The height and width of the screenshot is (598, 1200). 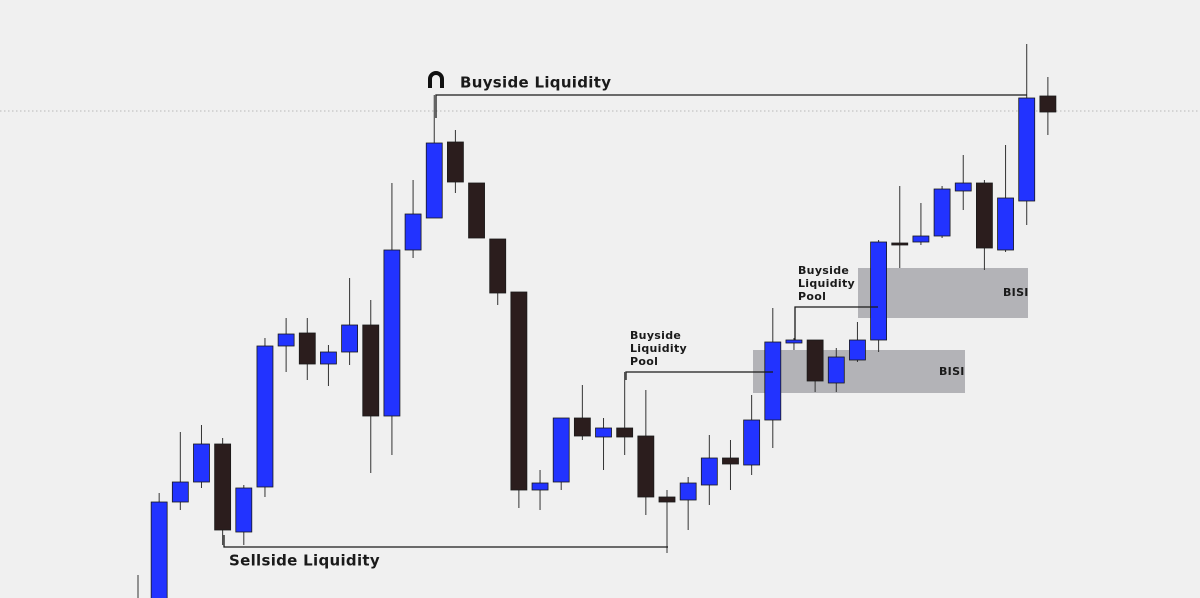 What do you see at coordinates (436, 79) in the screenshot?
I see `magnet-icon` at bounding box center [436, 79].